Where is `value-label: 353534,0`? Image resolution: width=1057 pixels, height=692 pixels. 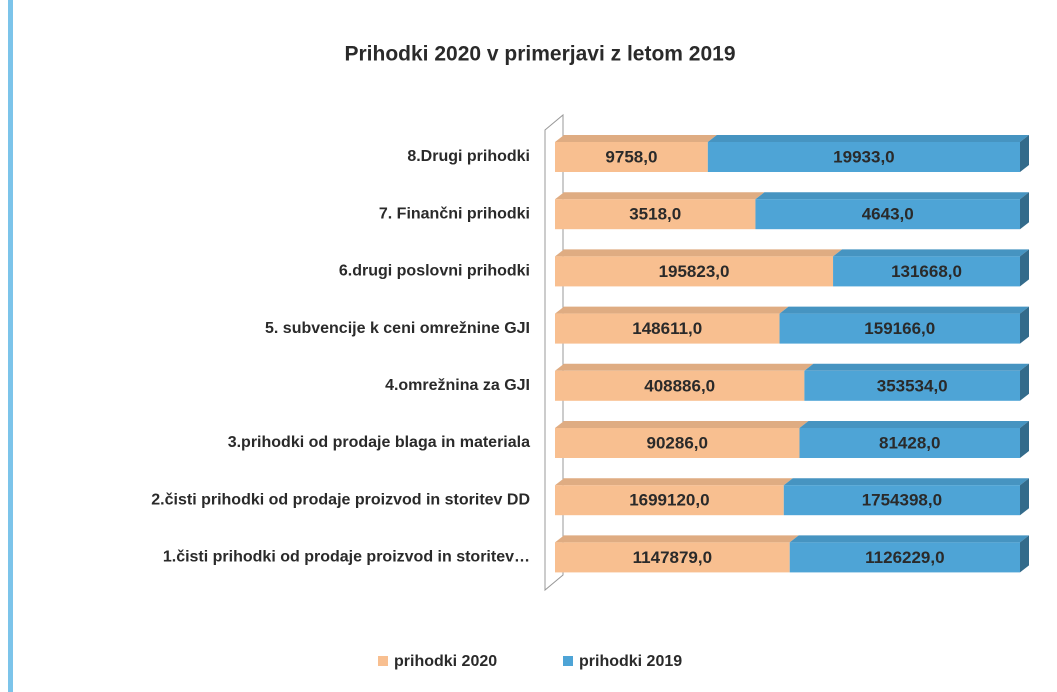
value-label: 353534,0 is located at coordinates (912, 385).